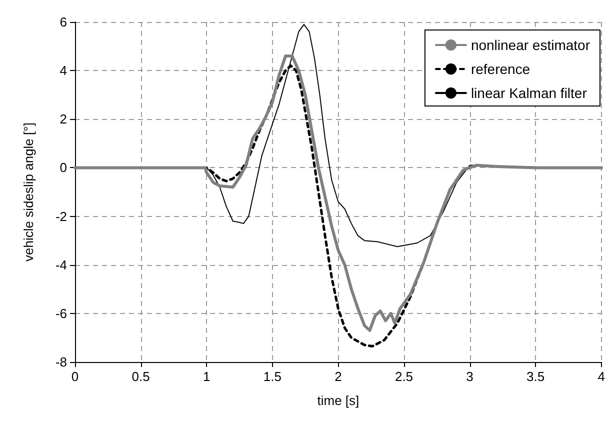 This screenshot has width=605, height=436. I want to click on x-tick-label: 0, so click(75, 376).